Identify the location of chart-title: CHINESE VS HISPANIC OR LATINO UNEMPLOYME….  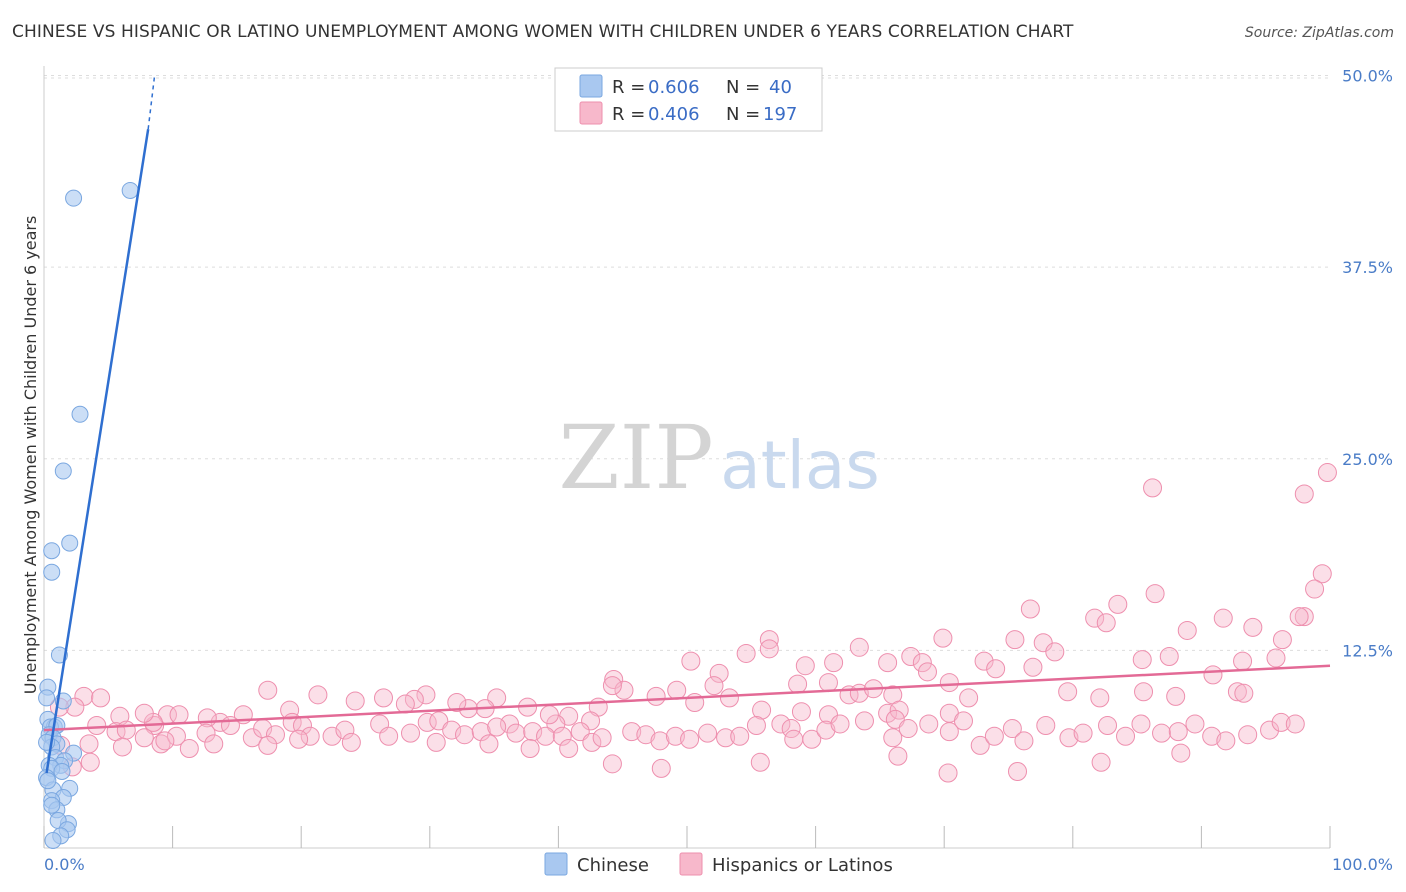
(543, 32).